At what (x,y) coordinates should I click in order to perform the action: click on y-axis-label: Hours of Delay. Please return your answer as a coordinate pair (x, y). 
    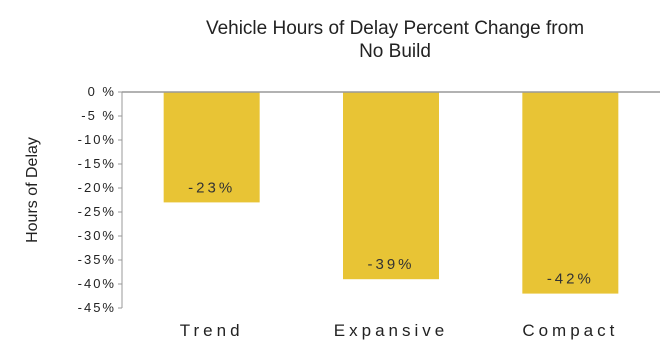
    Looking at the image, I should click on (32, 190).